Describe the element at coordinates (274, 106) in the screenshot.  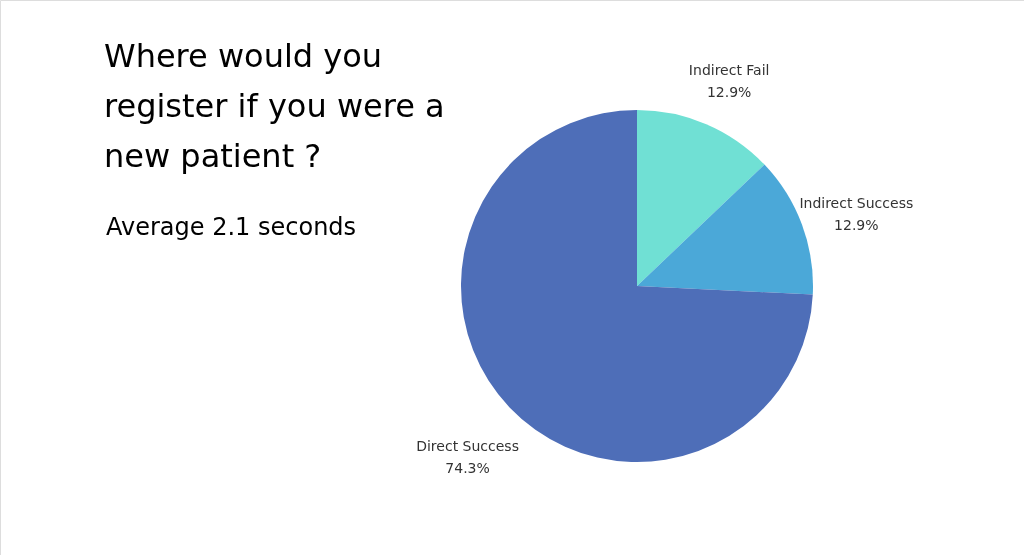
I see `text: Where would you register if you were a new patient ?` at that location.